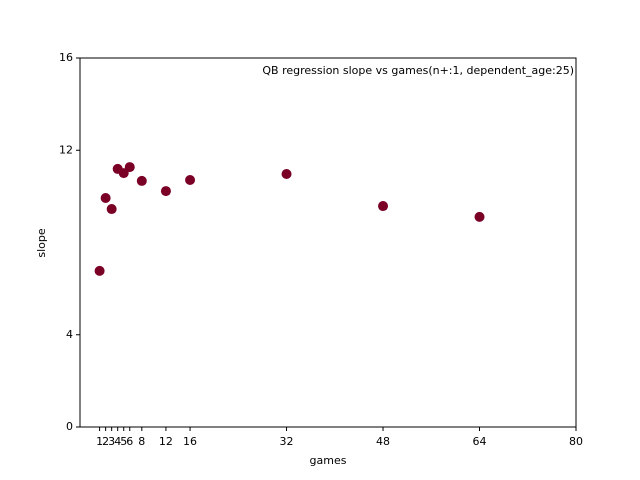  I want to click on x-tick-label: 64, so click(480, 441).